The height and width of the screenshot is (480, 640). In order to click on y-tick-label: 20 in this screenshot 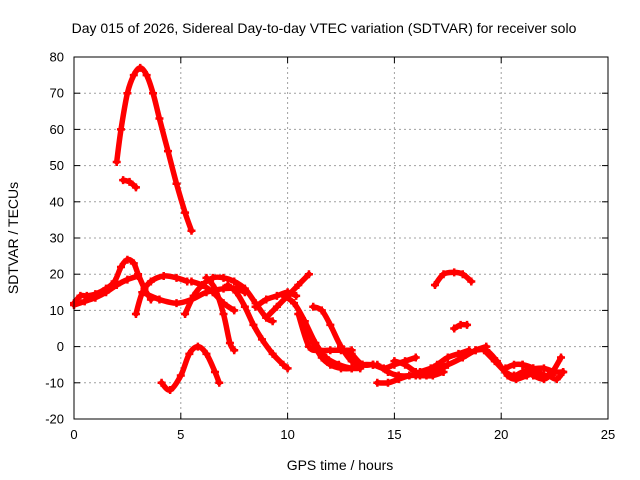, I will do `click(57, 274)`.